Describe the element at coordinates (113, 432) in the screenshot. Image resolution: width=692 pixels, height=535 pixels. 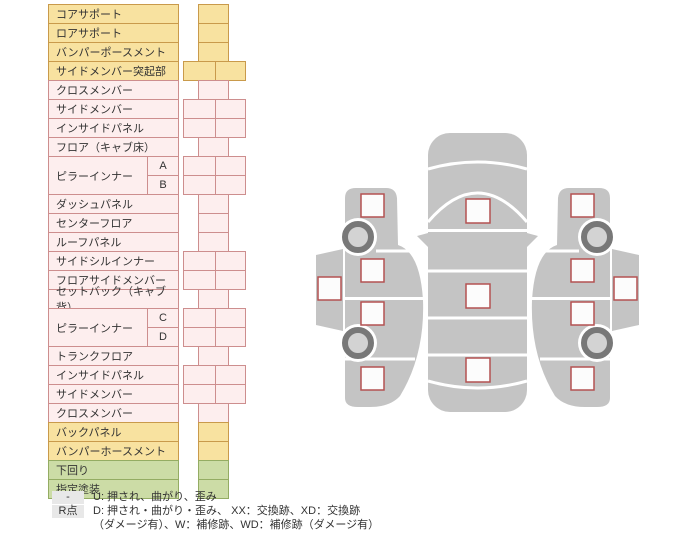
I see `part-label: バックパネル` at that location.